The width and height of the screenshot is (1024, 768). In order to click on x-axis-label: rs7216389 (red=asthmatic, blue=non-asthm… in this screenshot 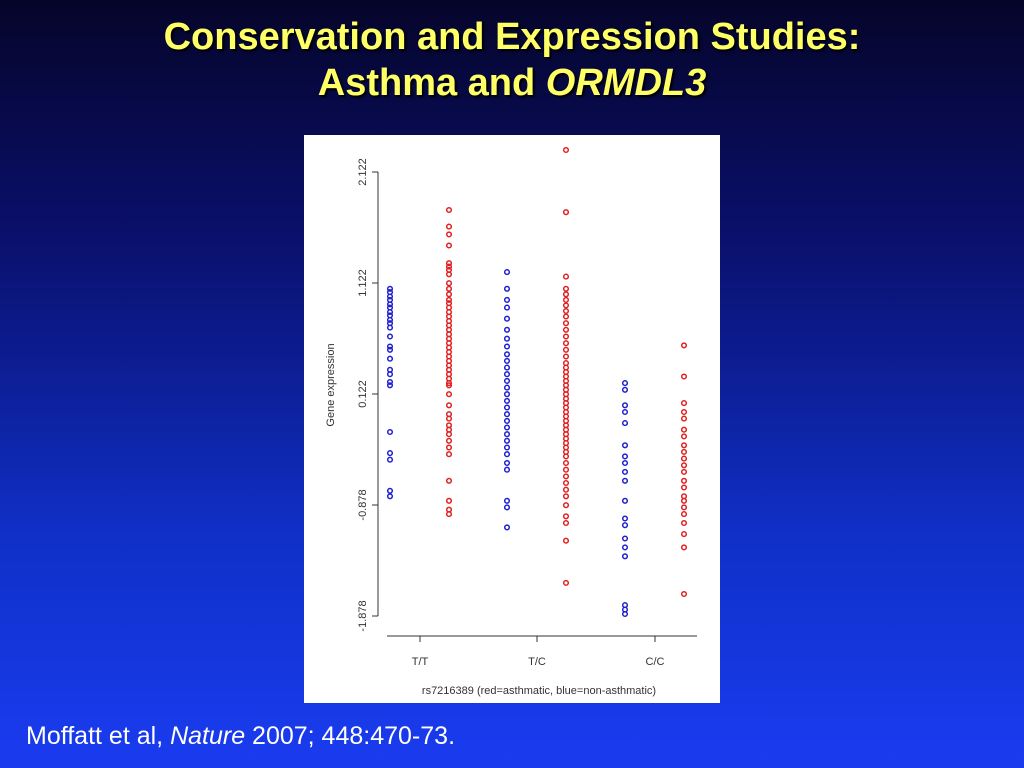, I will do `click(539, 691)`.